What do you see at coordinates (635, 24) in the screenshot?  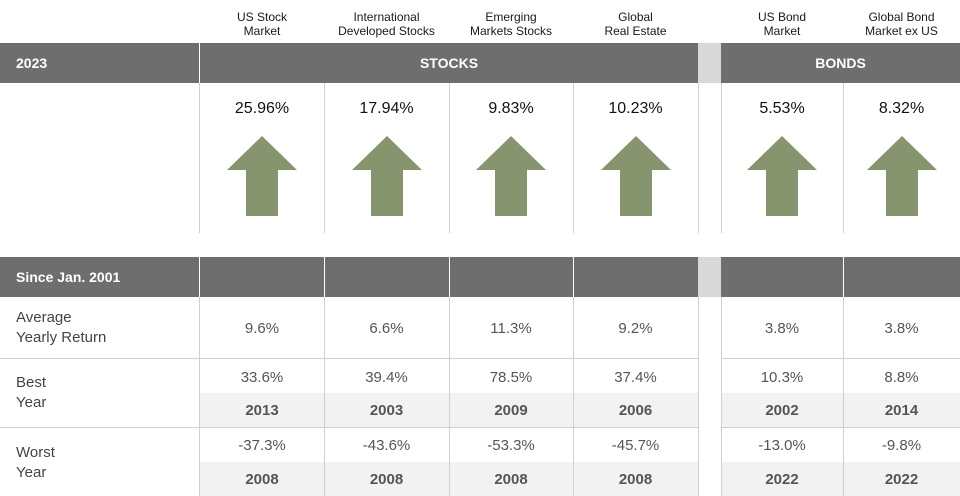 I see `column-header-real-estate: Global Real Estate` at bounding box center [635, 24].